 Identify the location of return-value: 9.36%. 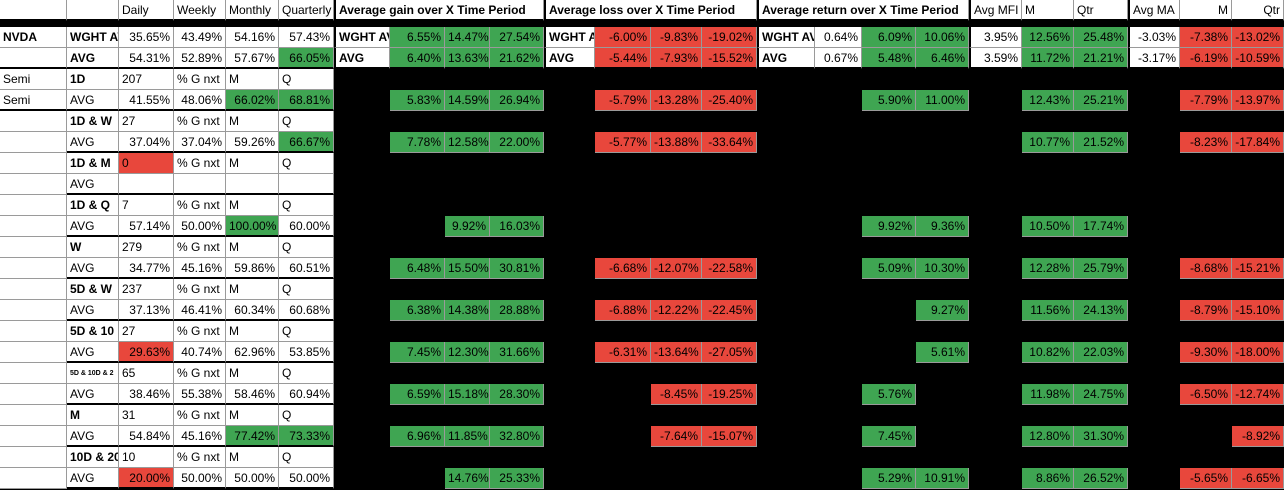
(942, 226).